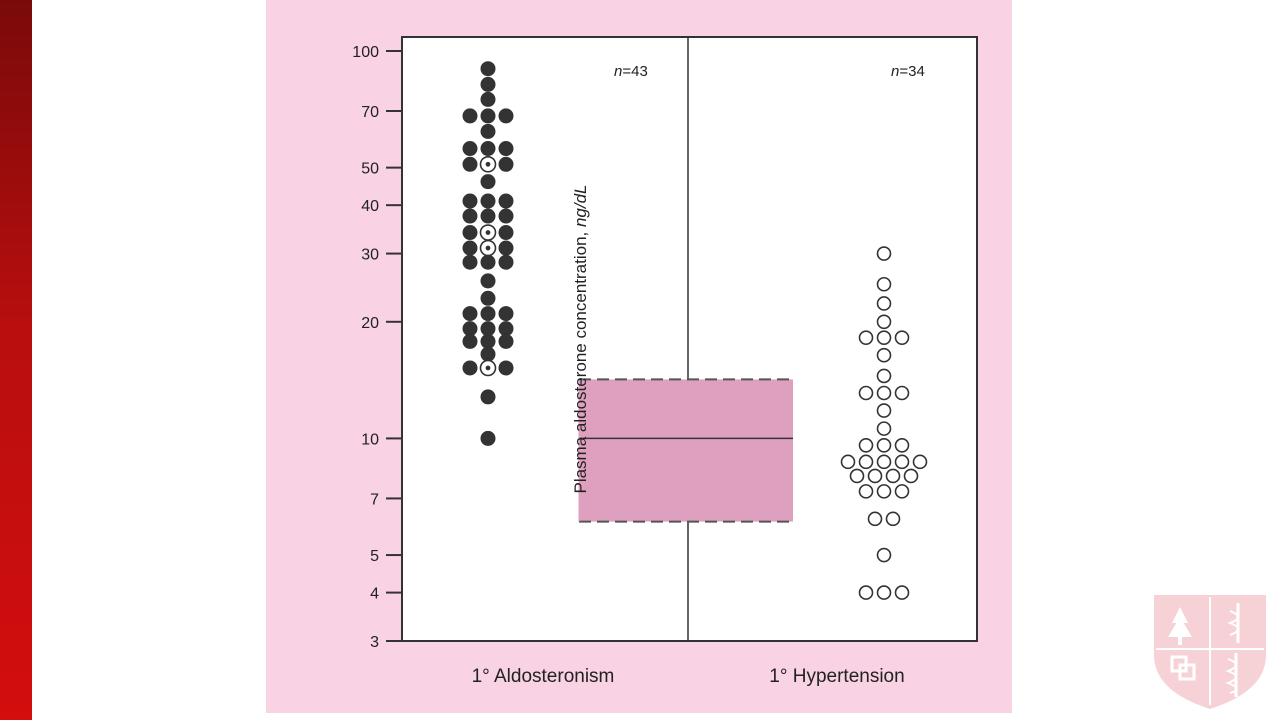  Describe the element at coordinates (16, 360) in the screenshot. I see `sidebar-accent-bar` at that location.